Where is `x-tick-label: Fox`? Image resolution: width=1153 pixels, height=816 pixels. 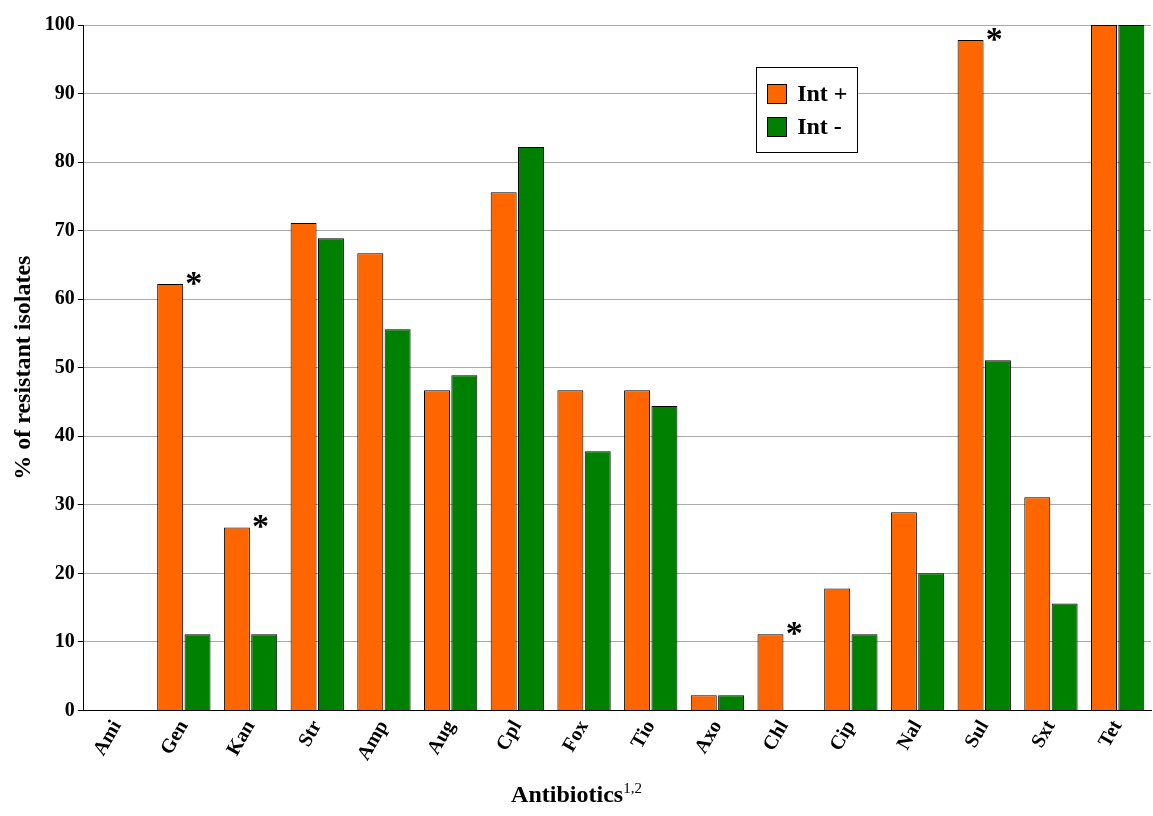
x-tick-label: Fox is located at coordinates (574, 735).